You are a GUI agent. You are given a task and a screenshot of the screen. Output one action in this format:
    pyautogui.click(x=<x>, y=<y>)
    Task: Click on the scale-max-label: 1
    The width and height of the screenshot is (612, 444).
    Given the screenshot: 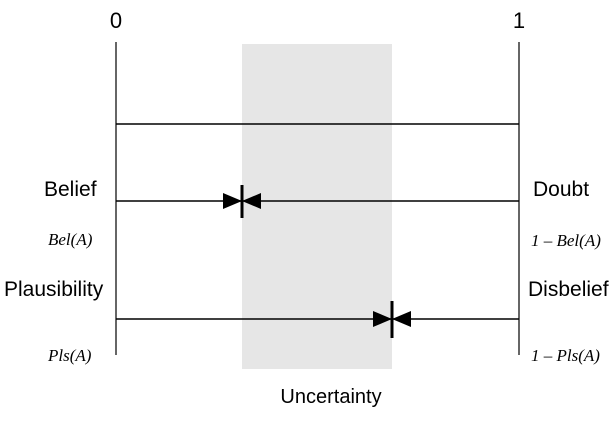 What is the action you would take?
    pyautogui.click(x=519, y=20)
    